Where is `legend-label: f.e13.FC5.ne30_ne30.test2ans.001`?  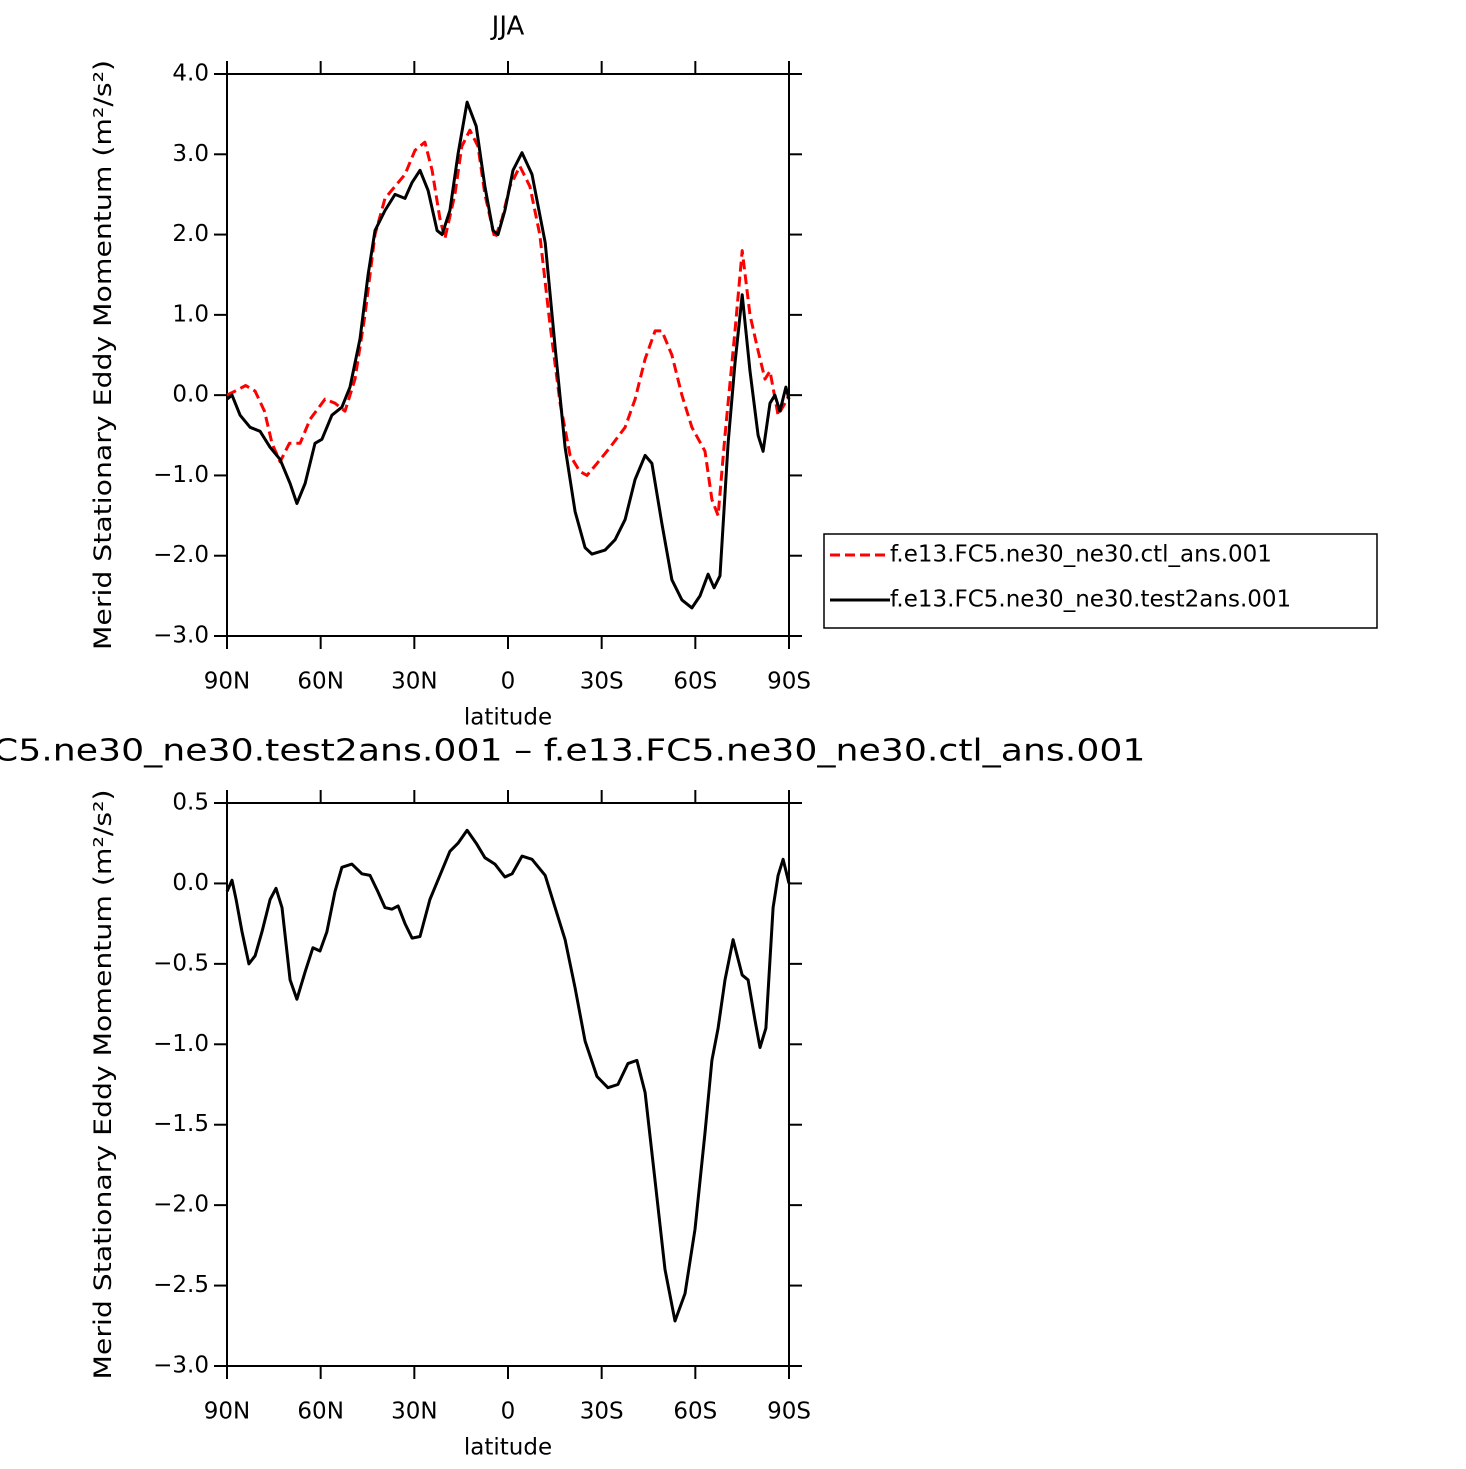 legend-label: f.e13.FC5.ne30_ne30.test2ans.001 is located at coordinates (1090, 600).